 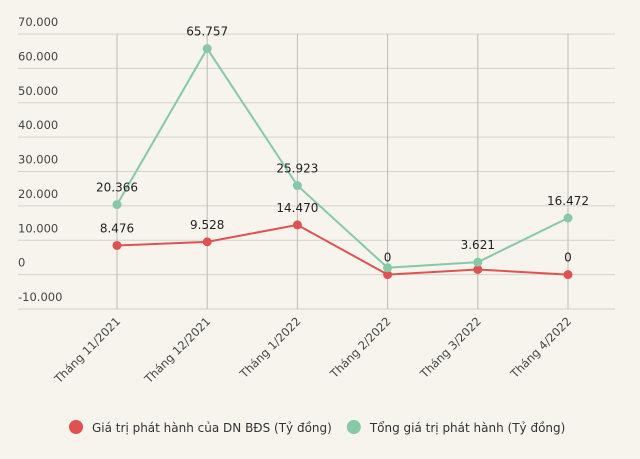 What do you see at coordinates (297, 208) in the screenshot?
I see `data-label: 14.470` at bounding box center [297, 208].